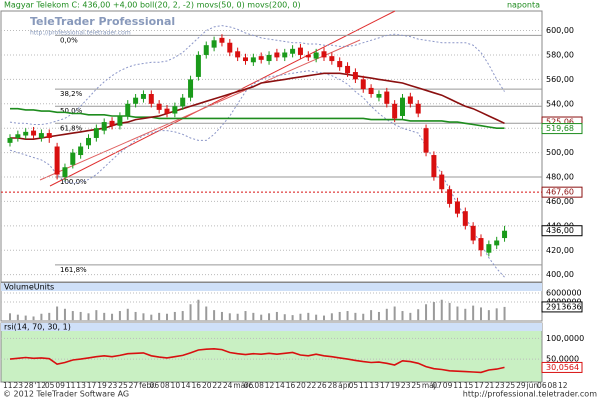  What do you see at coordinates (92, 385) in the screenshot?
I see `x-tick-label: 17` at bounding box center [92, 385].